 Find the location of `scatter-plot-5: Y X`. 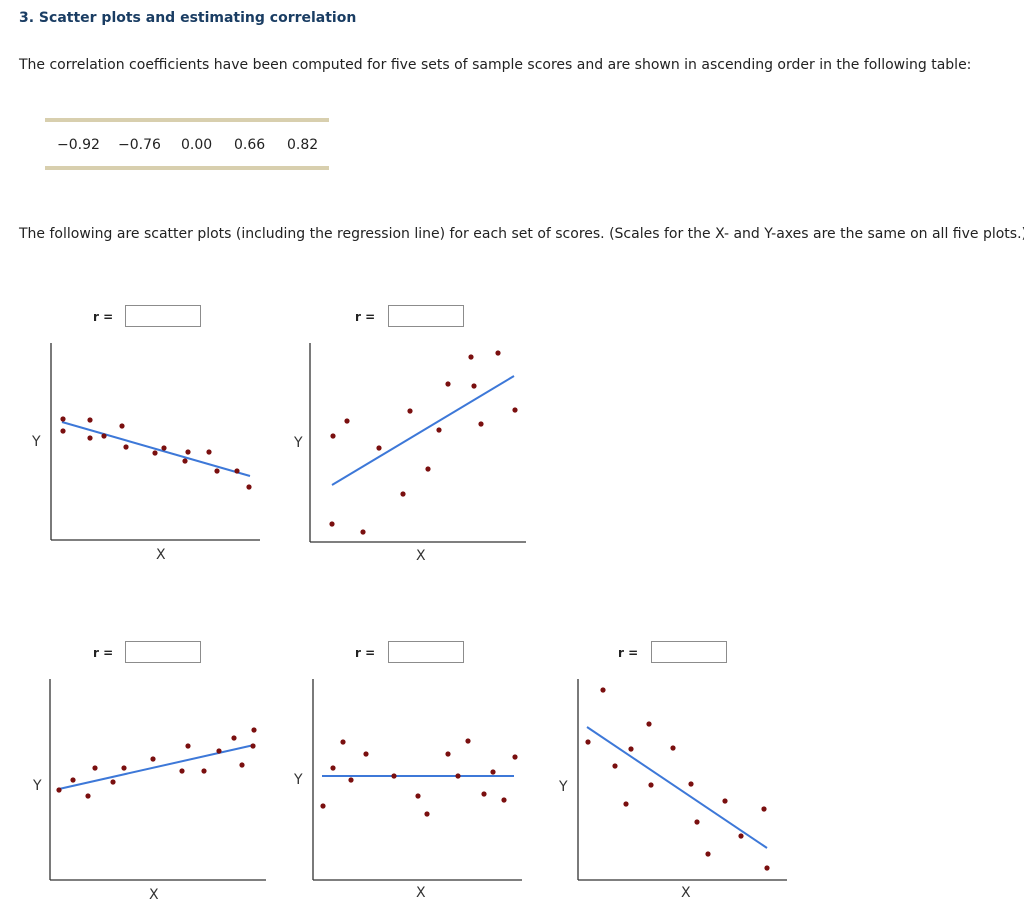

scatter-plot-5: Y X is located at coordinates (672, 790).